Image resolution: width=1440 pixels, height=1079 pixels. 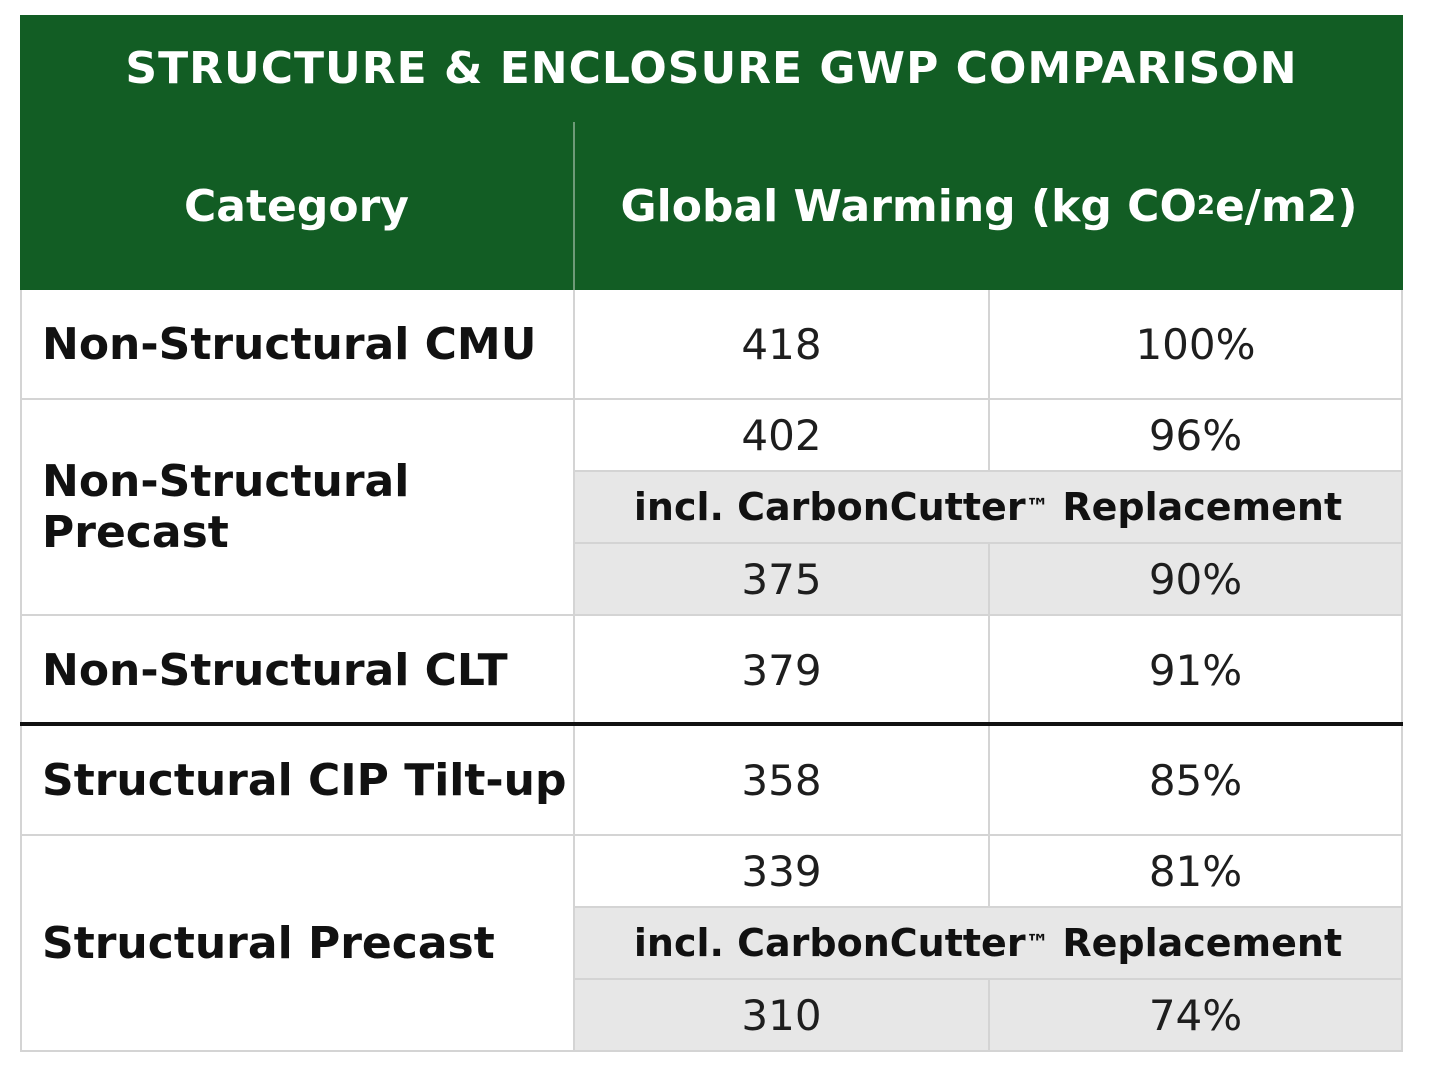 I want to click on row-percent: 85%, so click(x=1196, y=781).